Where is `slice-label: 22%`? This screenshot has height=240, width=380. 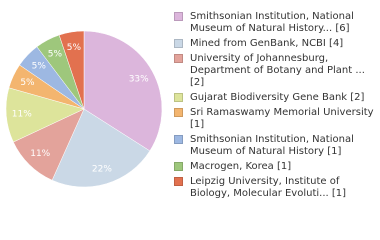 slice-label: 22% is located at coordinates (102, 169).